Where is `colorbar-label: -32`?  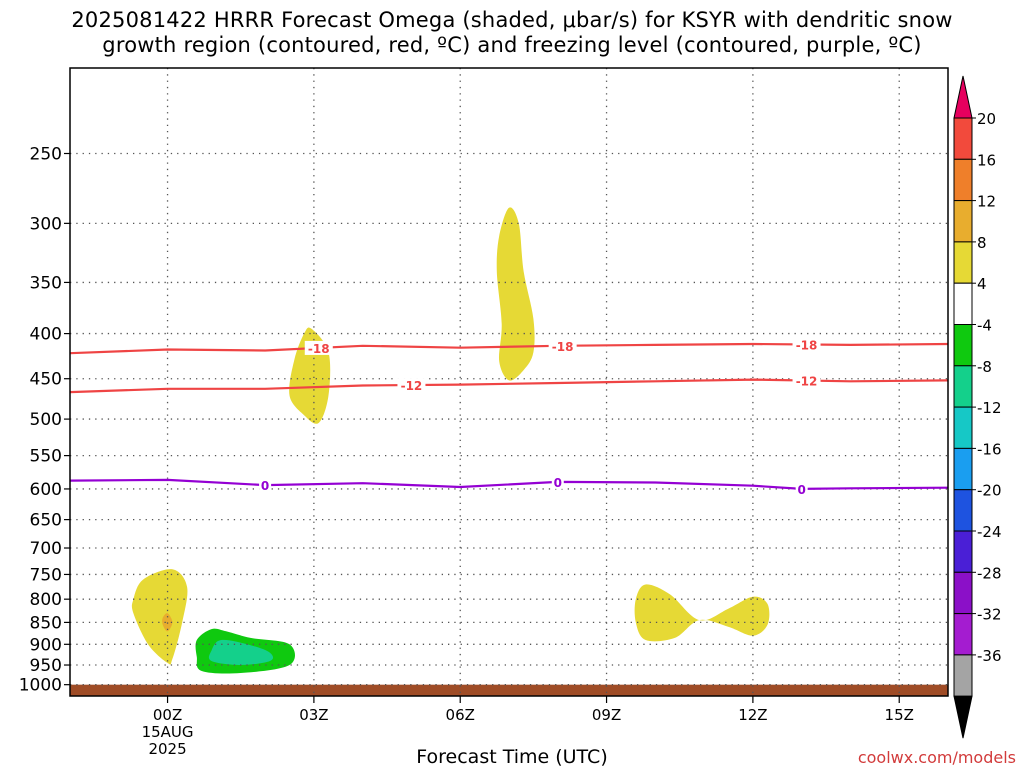
colorbar-label: -32 is located at coordinates (989, 615).